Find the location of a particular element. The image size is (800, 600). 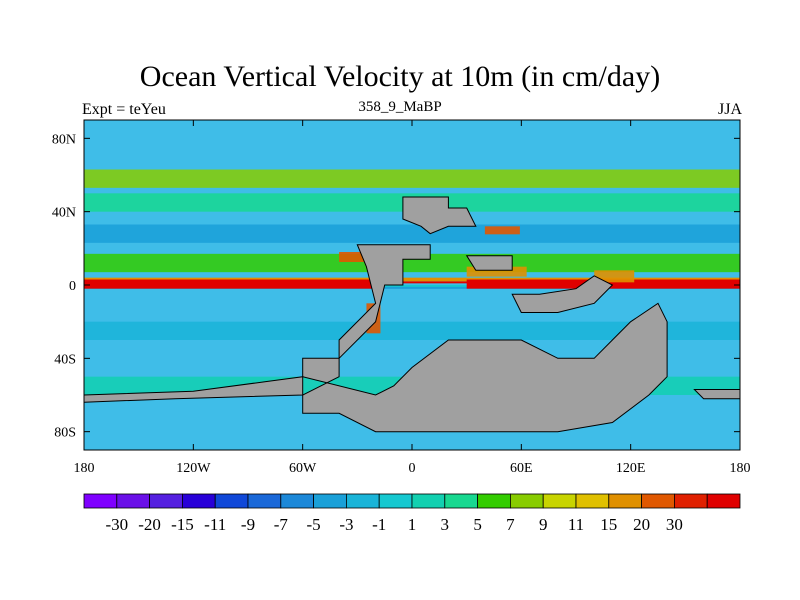

y-tick-label: 40S is located at coordinates (65, 359).